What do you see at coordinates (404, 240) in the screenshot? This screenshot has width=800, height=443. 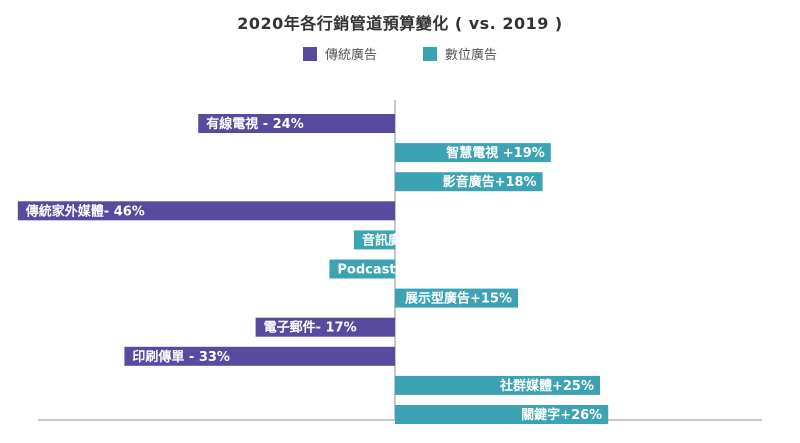 I see `bar-label-5: 音訊廣告 -5%` at bounding box center [404, 240].